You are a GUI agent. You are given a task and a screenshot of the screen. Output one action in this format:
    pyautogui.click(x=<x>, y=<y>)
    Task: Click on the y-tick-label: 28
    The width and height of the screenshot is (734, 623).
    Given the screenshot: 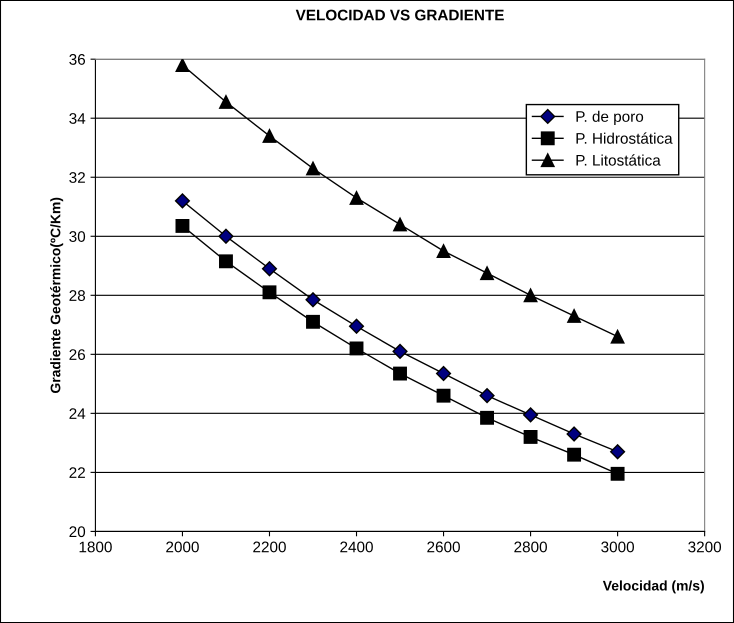 What is the action you would take?
    pyautogui.click(x=77, y=295)
    